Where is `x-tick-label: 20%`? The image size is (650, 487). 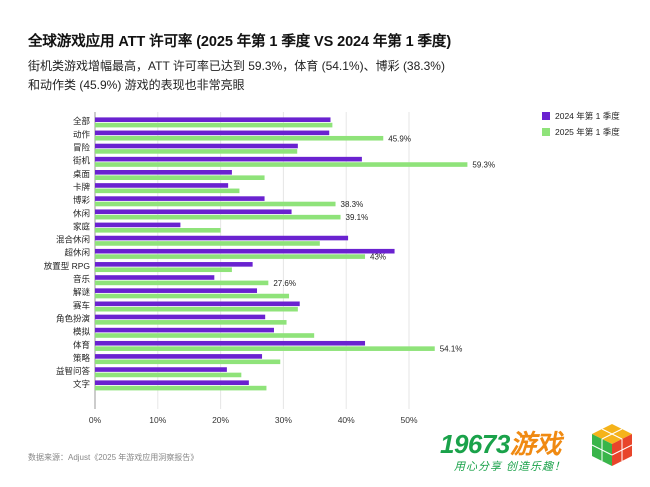 x-tick-label: 20% is located at coordinates (220, 420).